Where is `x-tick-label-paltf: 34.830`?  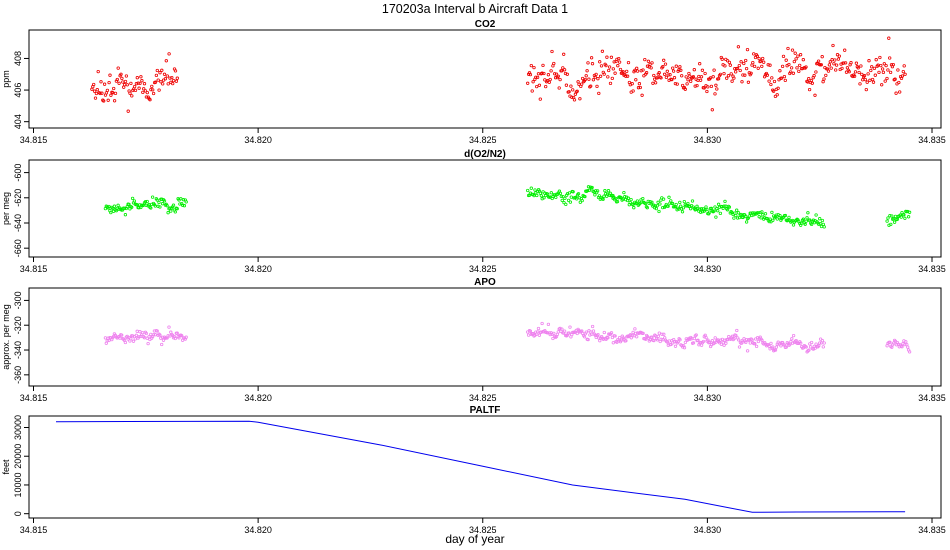
x-tick-label-paltf: 34.830 is located at coordinates (708, 530).